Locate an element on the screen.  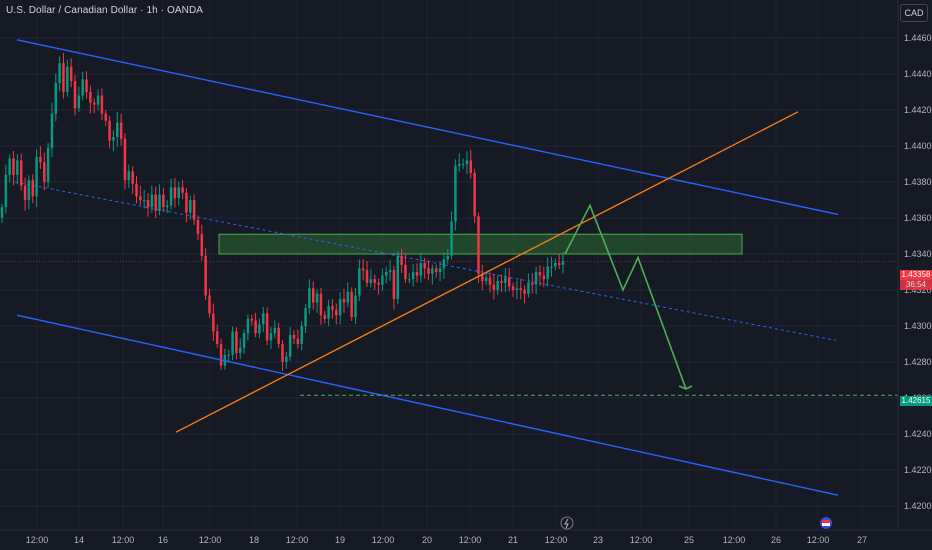
lightning-icon is located at coordinates (567, 523).